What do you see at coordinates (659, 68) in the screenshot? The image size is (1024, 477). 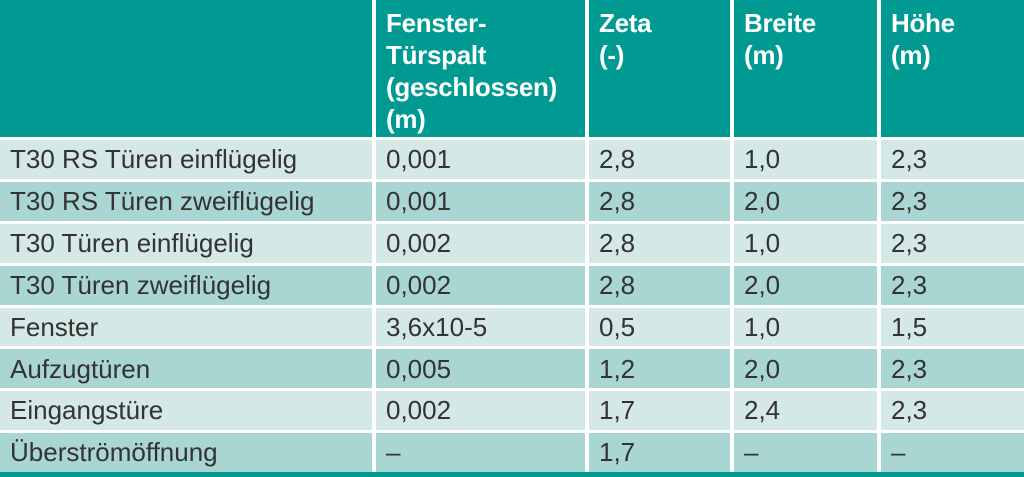 I see `header-cell-zeta: Zeta (-)` at bounding box center [659, 68].